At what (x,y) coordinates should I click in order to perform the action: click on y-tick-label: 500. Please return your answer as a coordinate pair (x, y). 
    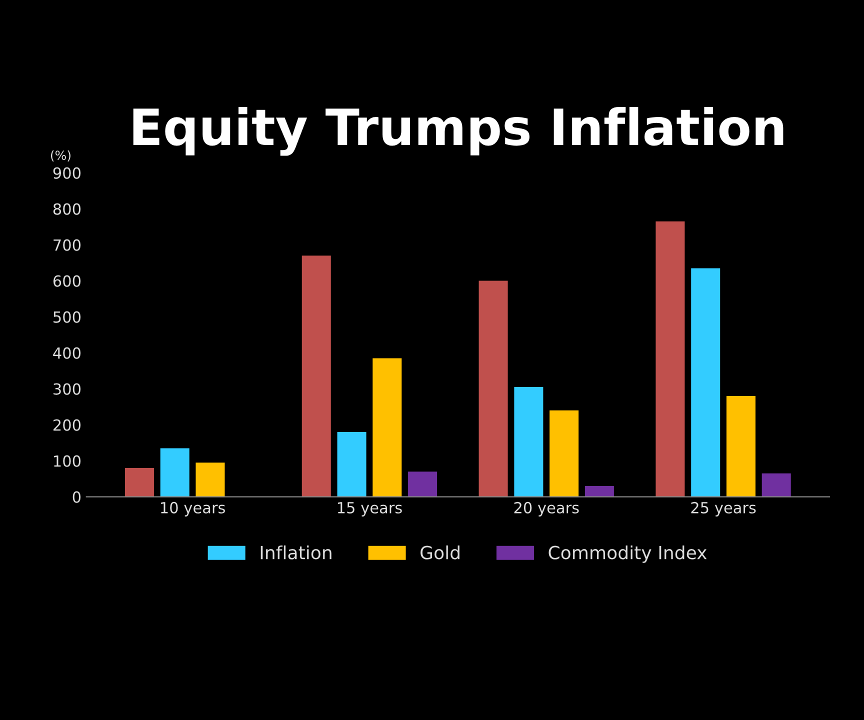
    Looking at the image, I should click on (67, 317).